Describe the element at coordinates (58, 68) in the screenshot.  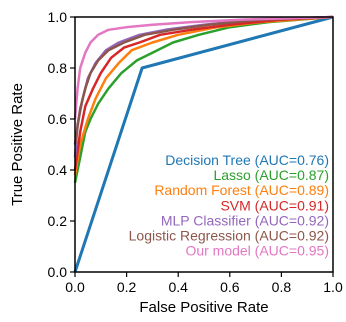
I see `y-tick-label: 0.8` at that location.